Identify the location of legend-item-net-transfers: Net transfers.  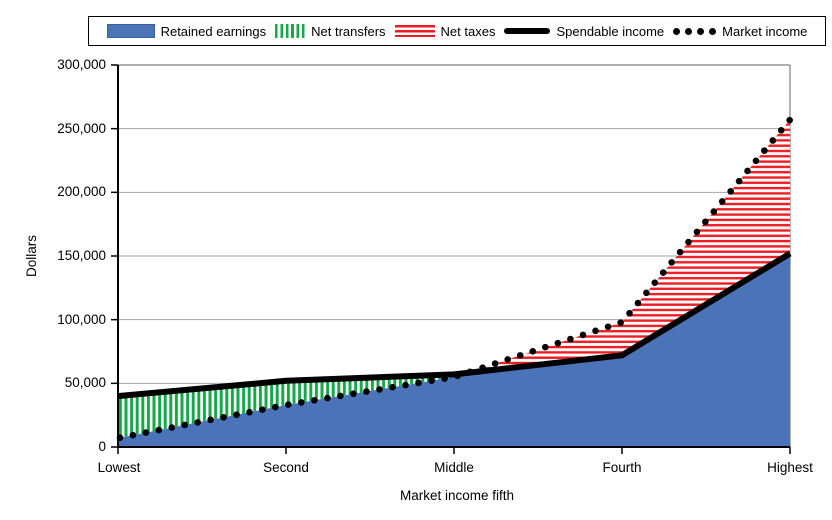
(330, 31).